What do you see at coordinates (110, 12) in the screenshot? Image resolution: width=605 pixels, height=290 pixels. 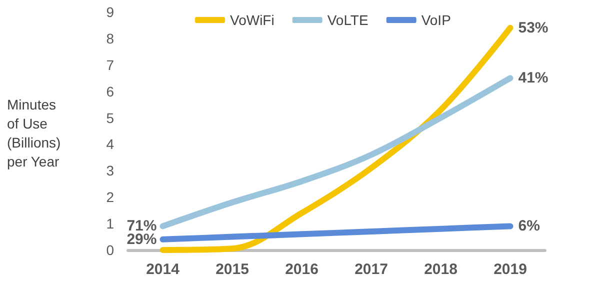 I see `y-tick-label: 9` at bounding box center [110, 12].